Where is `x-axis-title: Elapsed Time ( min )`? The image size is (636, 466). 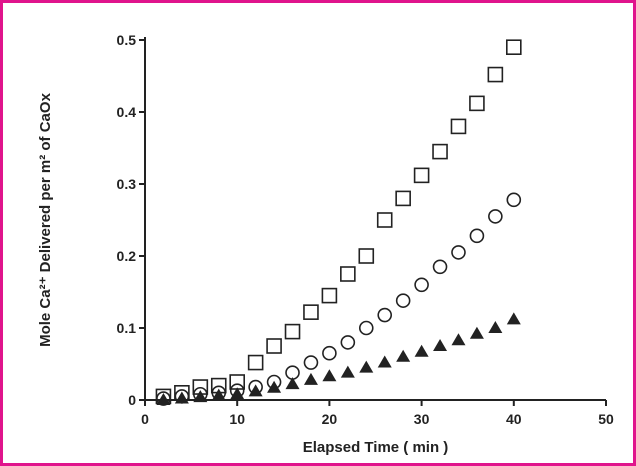 x-axis-title: Elapsed Time ( min ) is located at coordinates (376, 447).